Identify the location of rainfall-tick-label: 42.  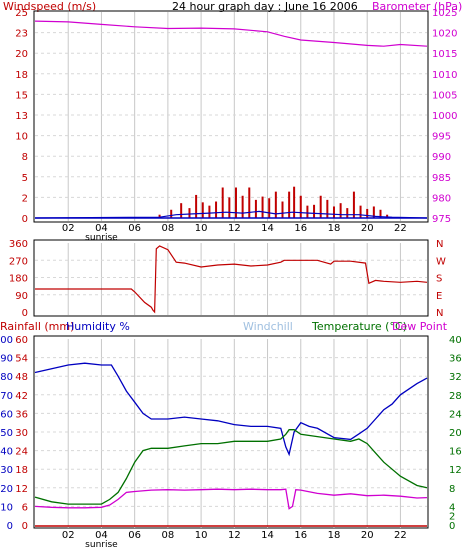
(21, 396).